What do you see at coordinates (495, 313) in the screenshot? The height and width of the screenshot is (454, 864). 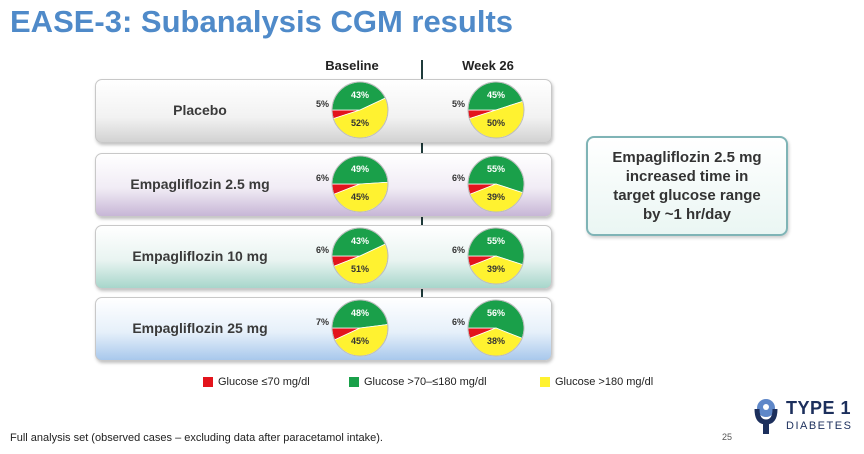 I see `data-label-target: 56%` at bounding box center [495, 313].